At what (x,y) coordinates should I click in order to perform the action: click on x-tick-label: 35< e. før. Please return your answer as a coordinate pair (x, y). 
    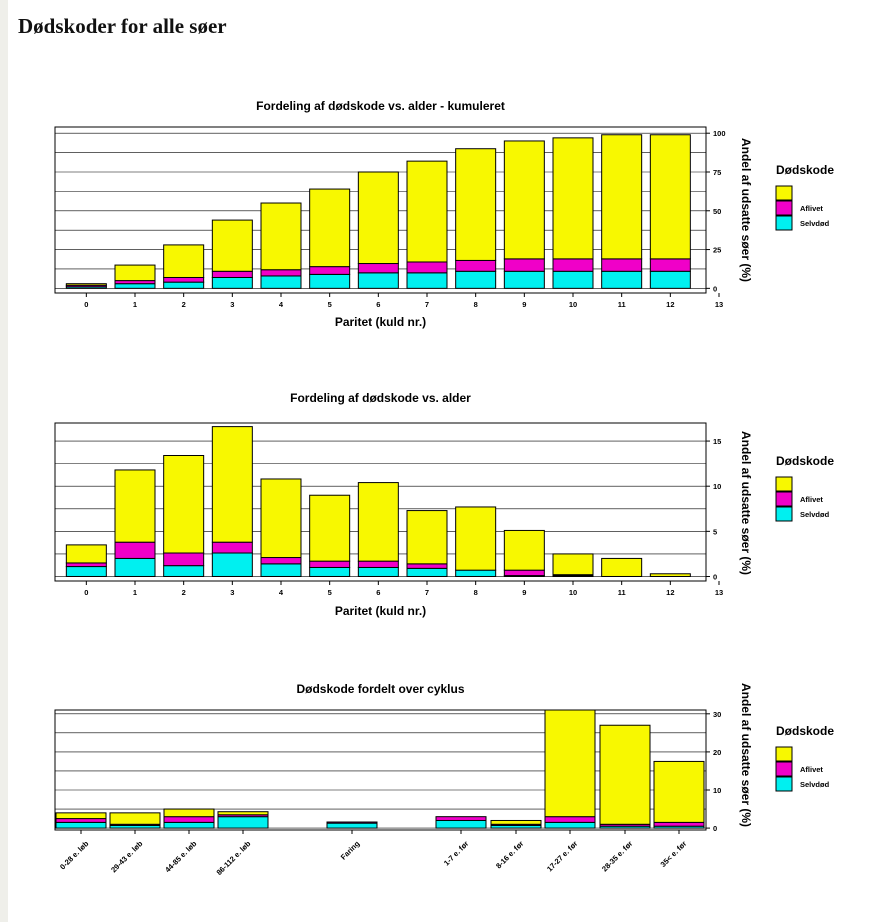
    Looking at the image, I should click on (674, 854).